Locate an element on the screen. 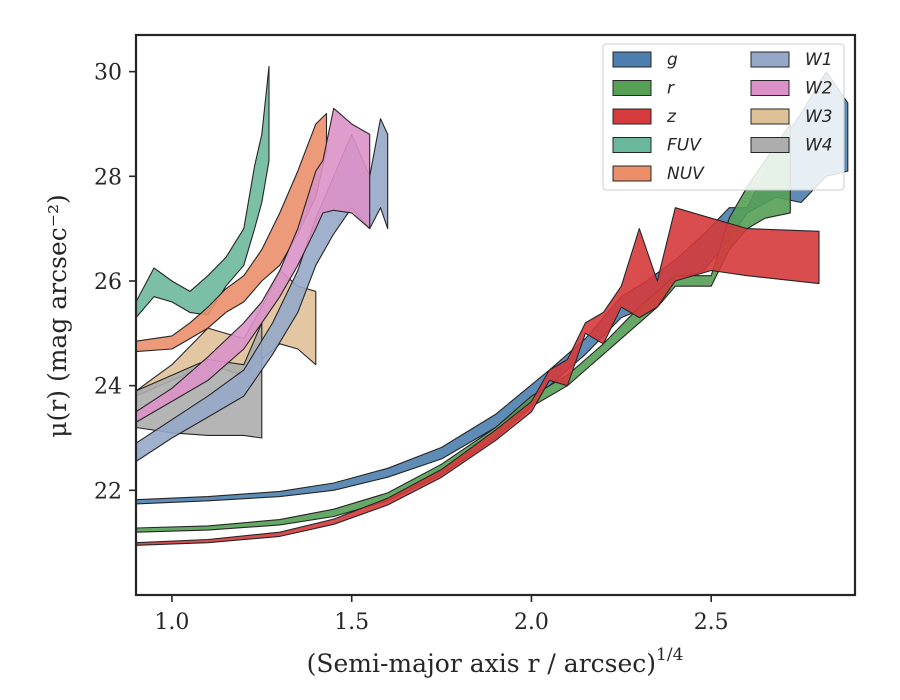 This screenshot has height=700, width=900. band-w2 is located at coordinates (253, 265).